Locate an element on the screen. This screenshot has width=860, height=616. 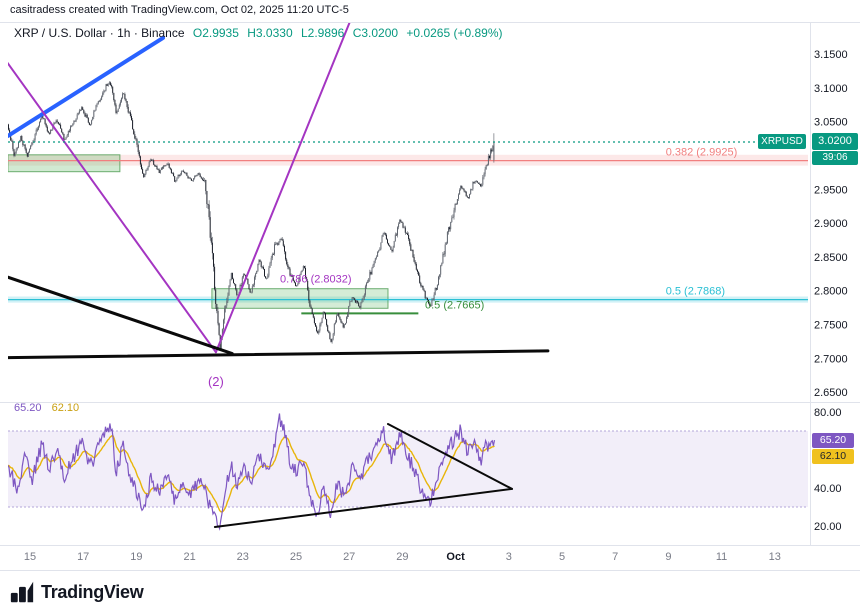
legend-close: C3.0200 is located at coordinates (375, 33).